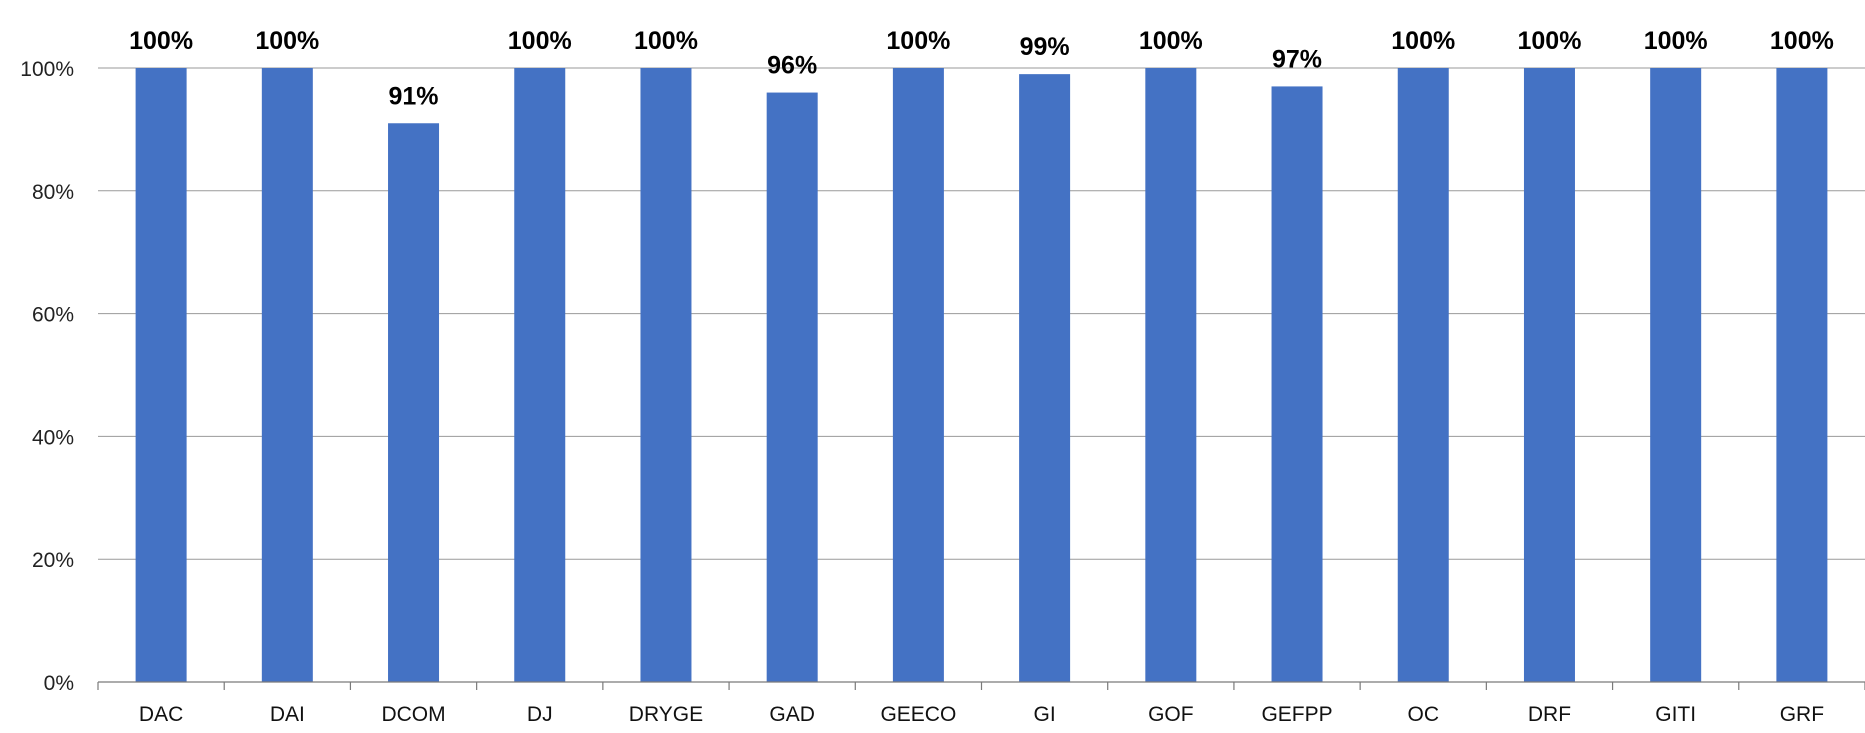 Image resolution: width=1865 pixels, height=733 pixels. What do you see at coordinates (413, 714) in the screenshot?
I see `x-tick-label: DCOM` at bounding box center [413, 714].